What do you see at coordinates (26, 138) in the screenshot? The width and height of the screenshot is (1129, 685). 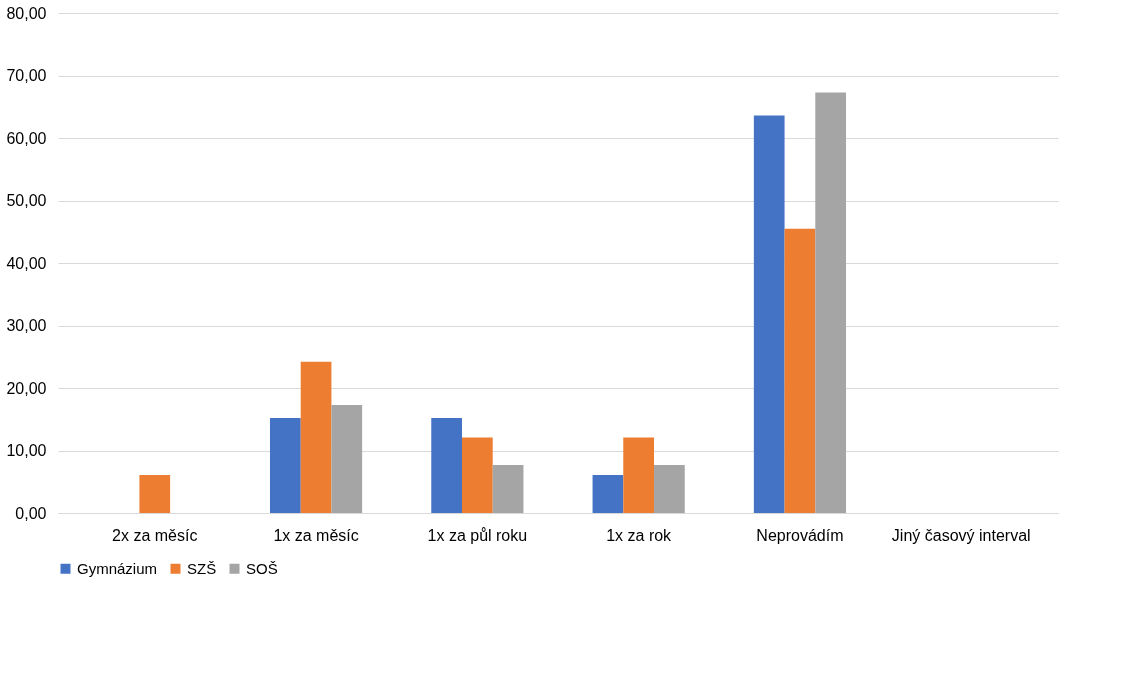 I see `y-tick-label: 60,00` at bounding box center [26, 138].